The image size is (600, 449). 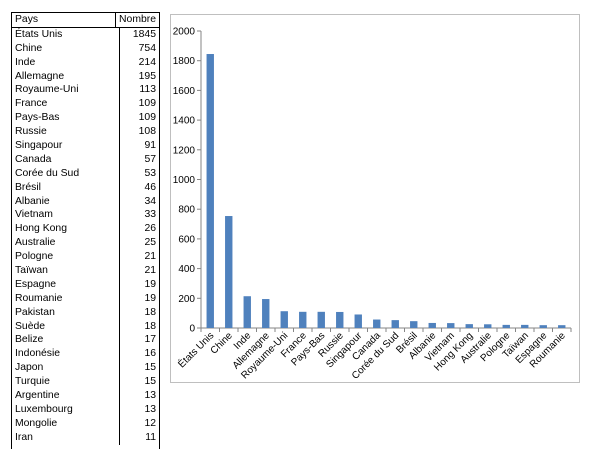 What do you see at coordinates (147, 132) in the screenshot?
I see `count-cell: 108` at bounding box center [147, 132].